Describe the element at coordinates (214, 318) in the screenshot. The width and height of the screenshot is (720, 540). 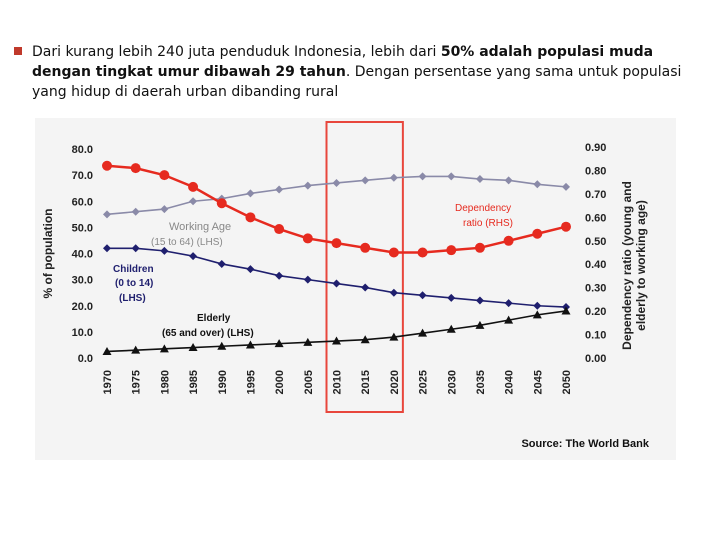
I see `label-elderly: Elderly` at that location.